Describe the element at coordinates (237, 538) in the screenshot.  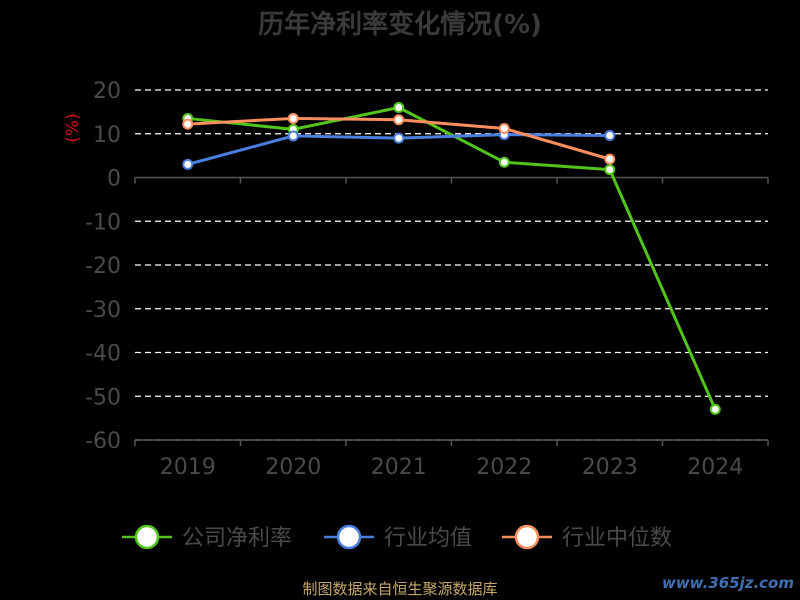
I see `legend-label: 公司净利率` at that location.